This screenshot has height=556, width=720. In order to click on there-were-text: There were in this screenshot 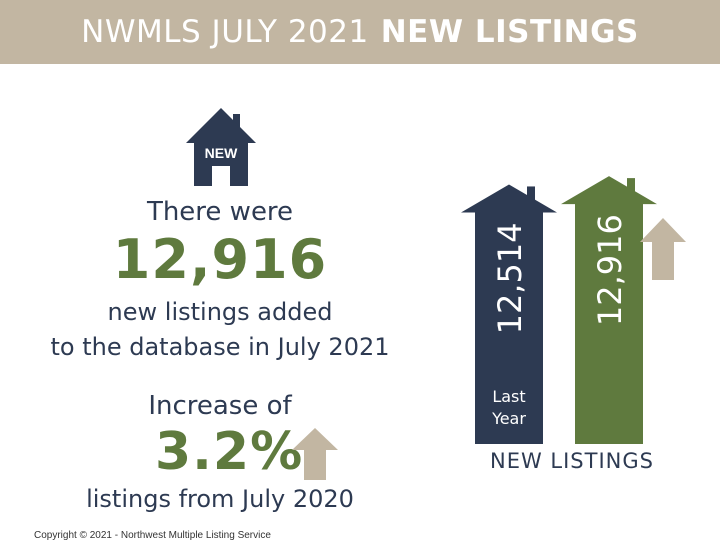, I will do `click(220, 212)`.